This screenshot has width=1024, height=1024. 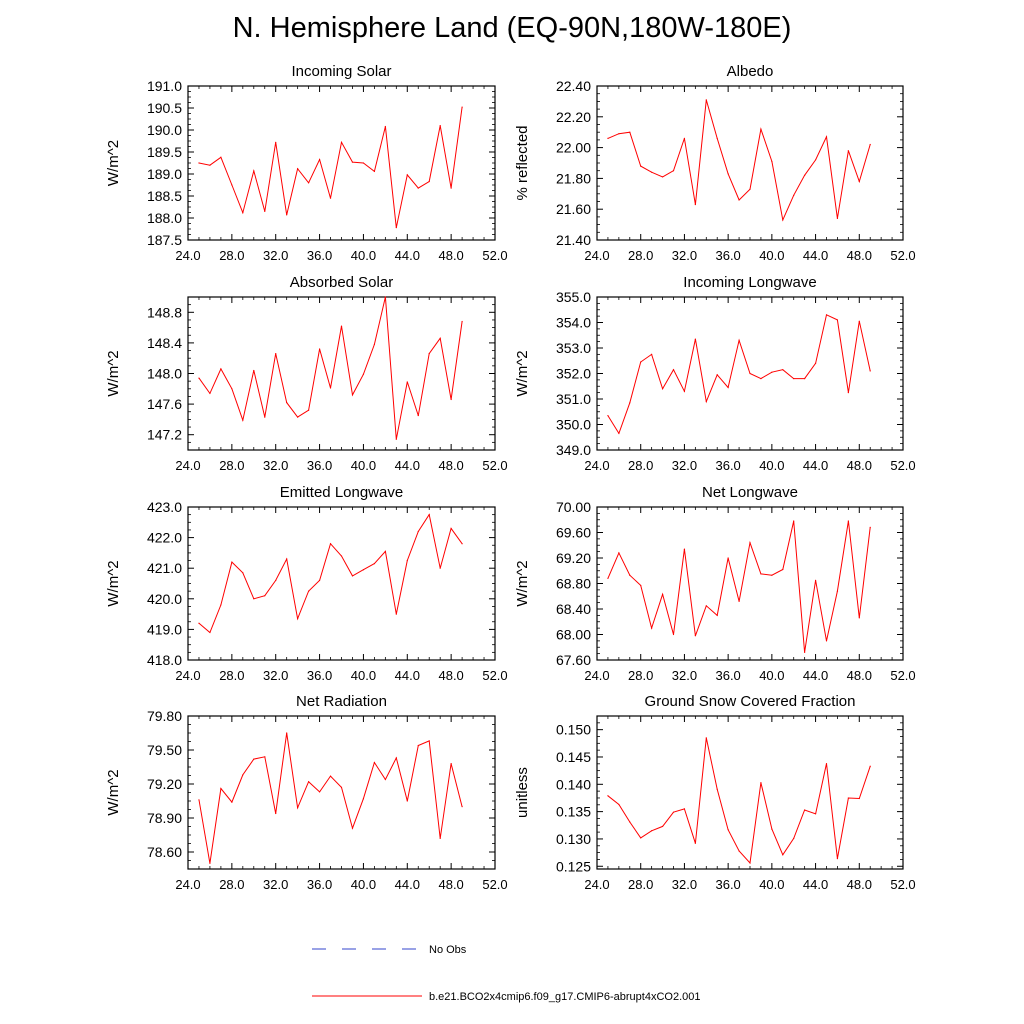 I want to click on x-tick-label: 52.0, so click(x=902, y=465).